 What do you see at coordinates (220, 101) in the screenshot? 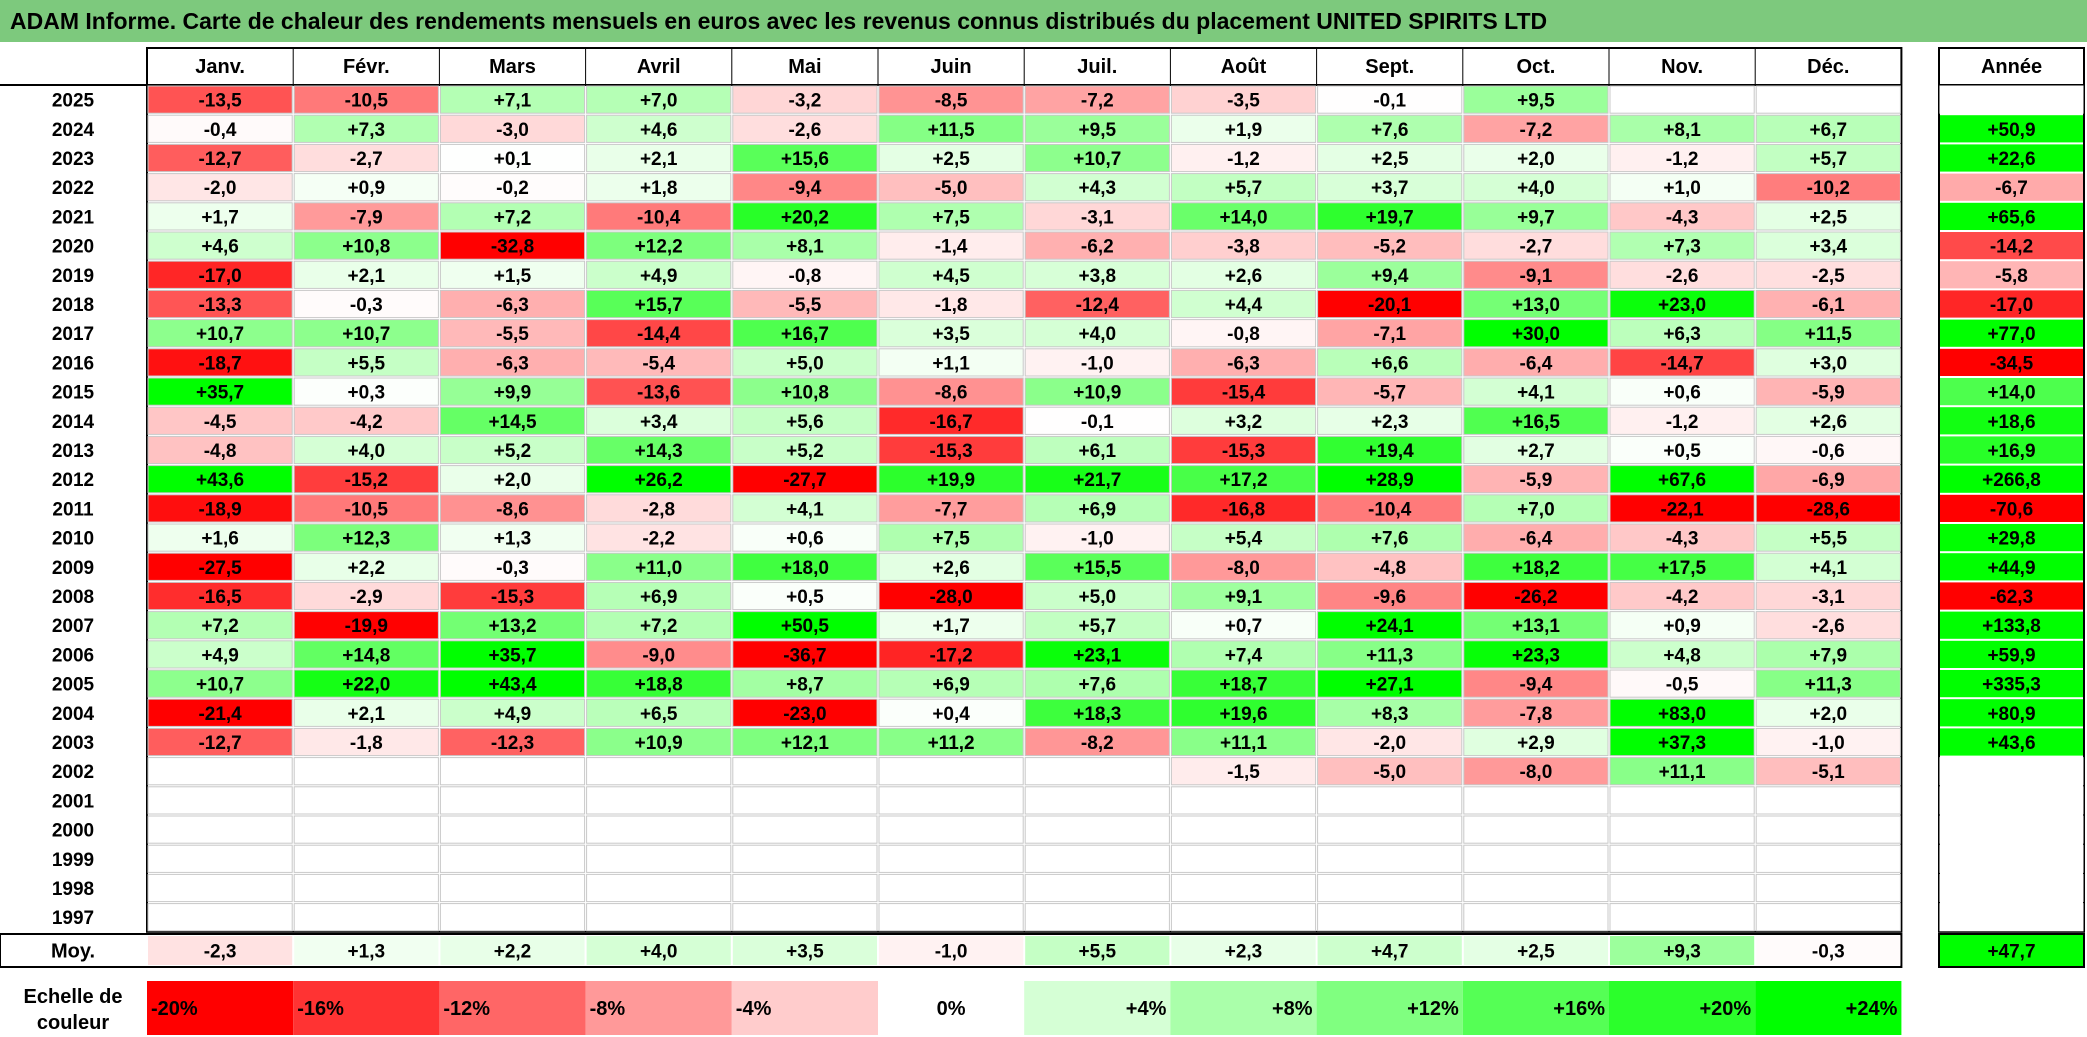
I see `cell-value: -13,5` at bounding box center [220, 101].